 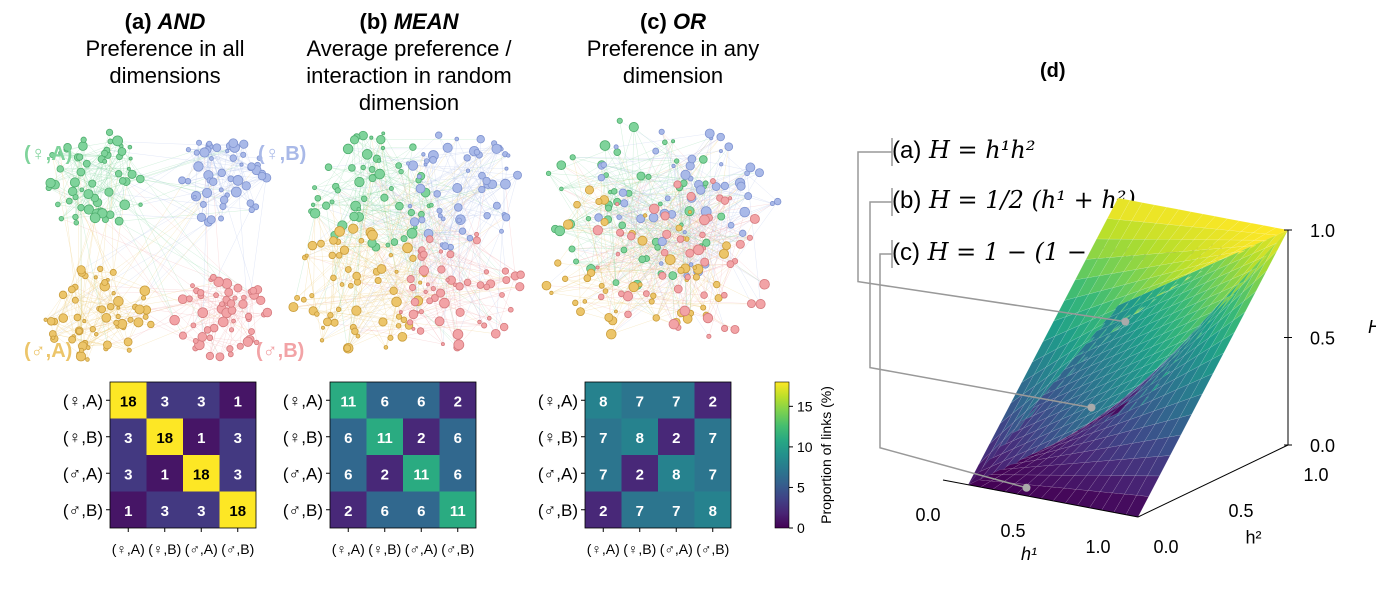 I want to click on leader-line, so click(x=980, y=305).